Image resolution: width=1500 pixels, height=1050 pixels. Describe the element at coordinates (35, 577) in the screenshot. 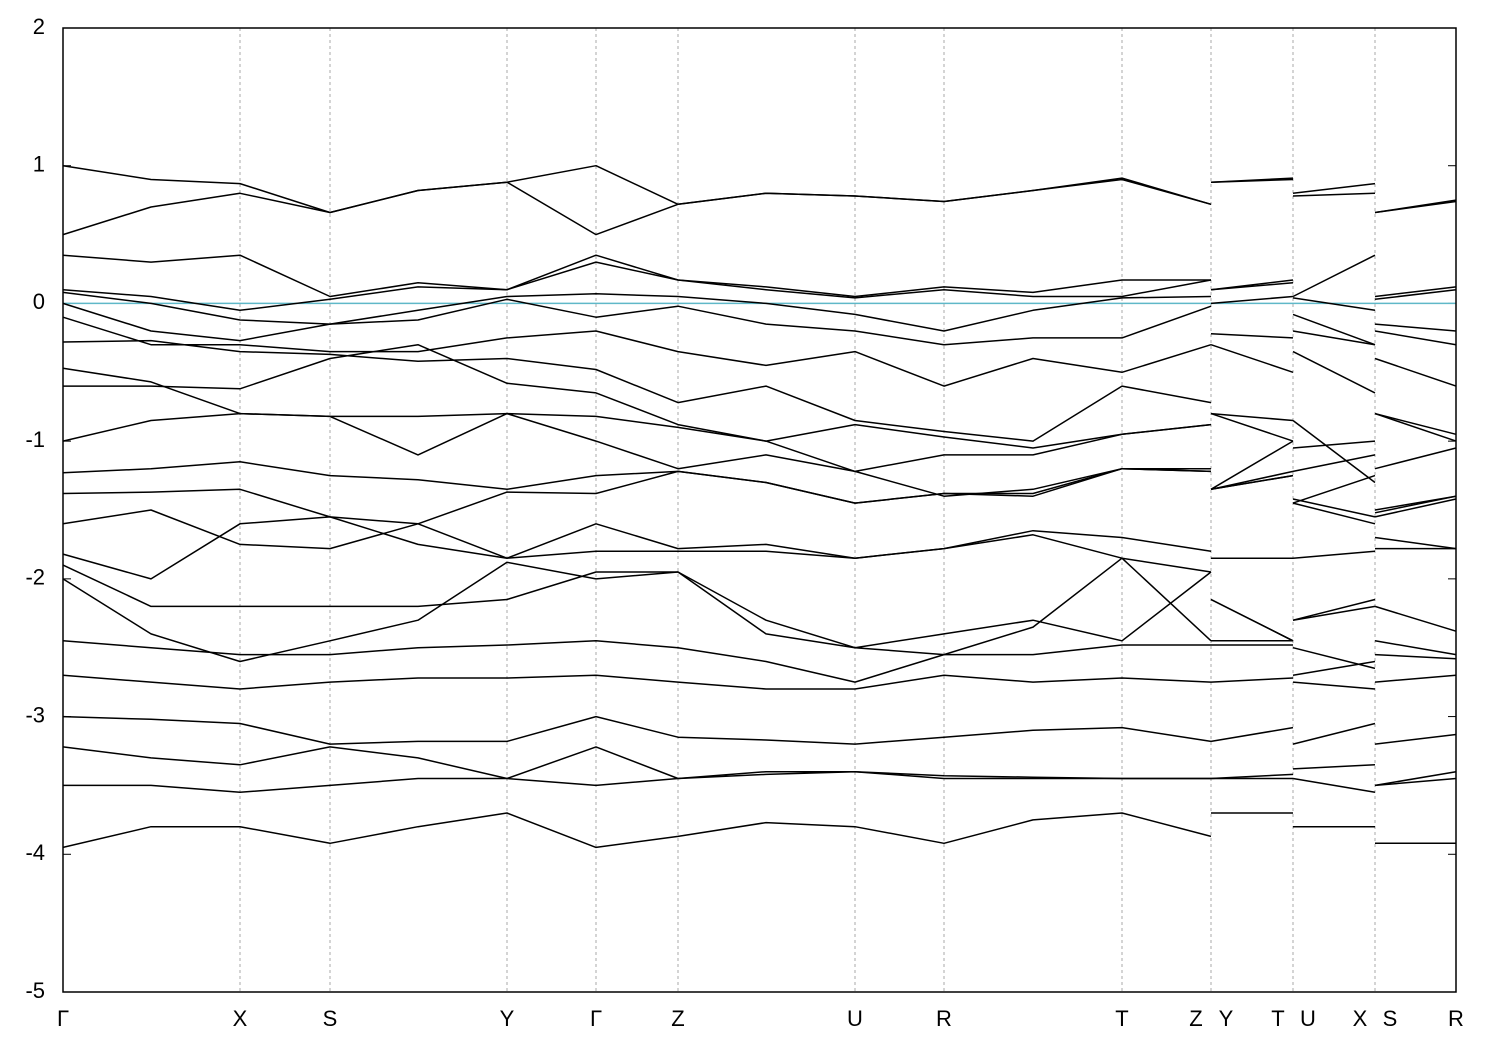

I see `y-tick-label: -2` at that location.